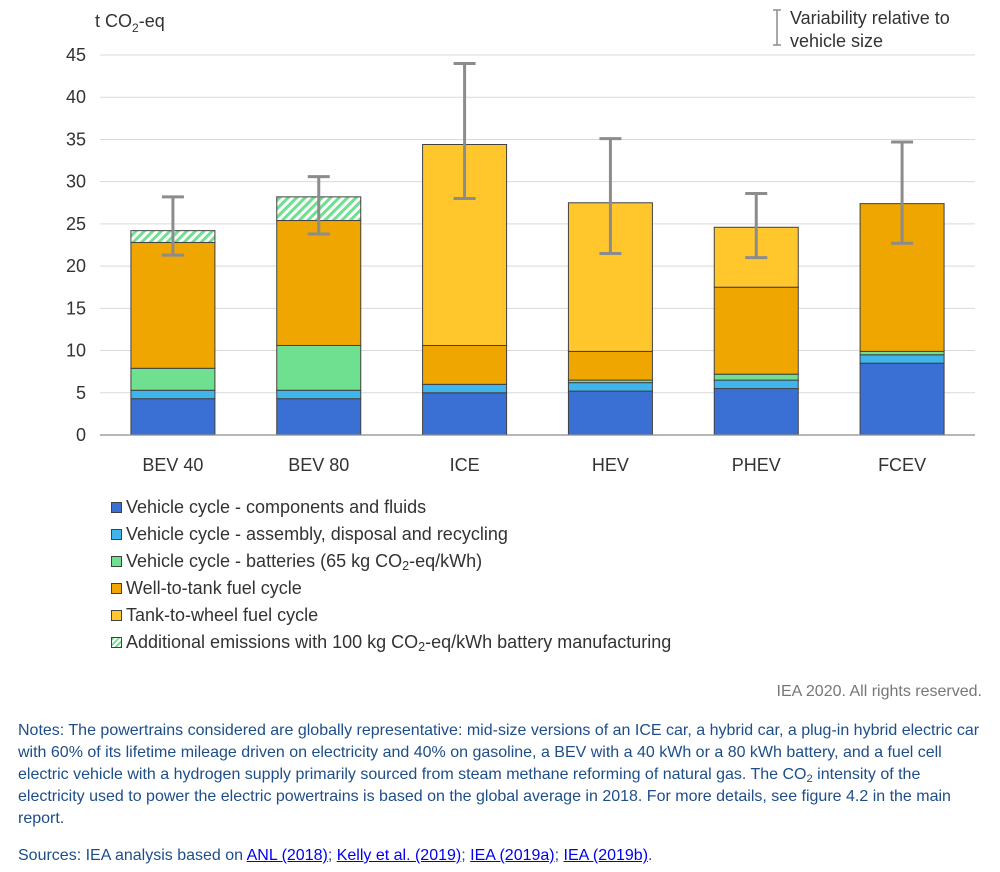 The height and width of the screenshot is (872, 1000). What do you see at coordinates (173, 379) in the screenshot?
I see `bar-bev-40-vehicle-cycle-batteries-65-kg-` at bounding box center [173, 379].